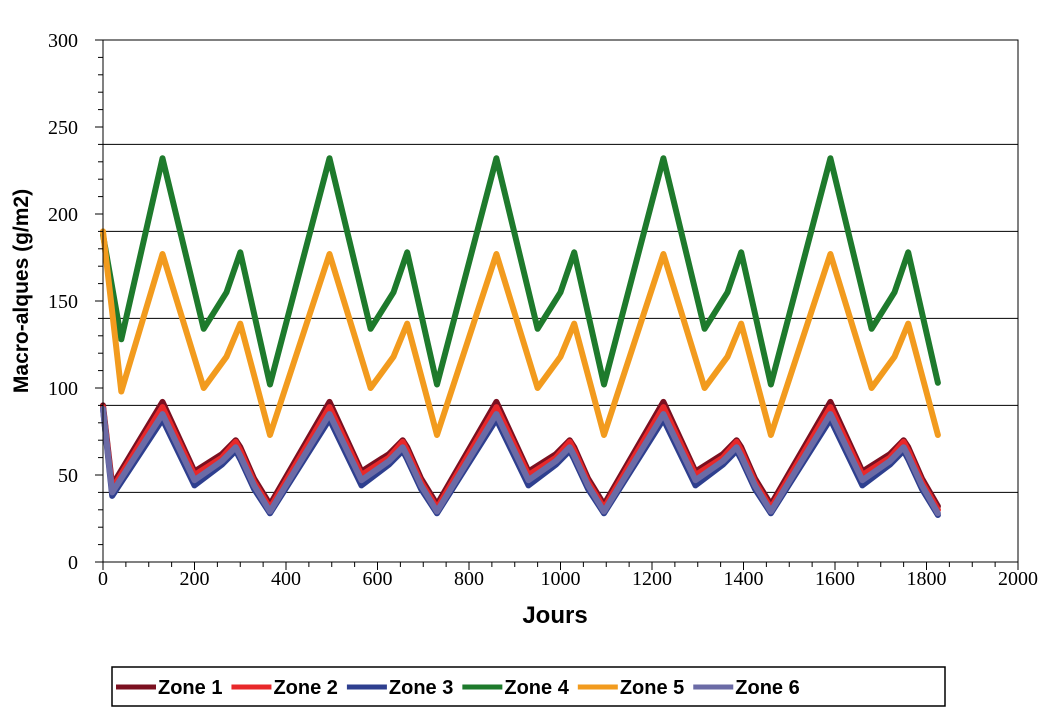 This screenshot has width=1054, height=709. I want to click on y-axis-title: Macro-alques (g/m2), so click(21, 291).